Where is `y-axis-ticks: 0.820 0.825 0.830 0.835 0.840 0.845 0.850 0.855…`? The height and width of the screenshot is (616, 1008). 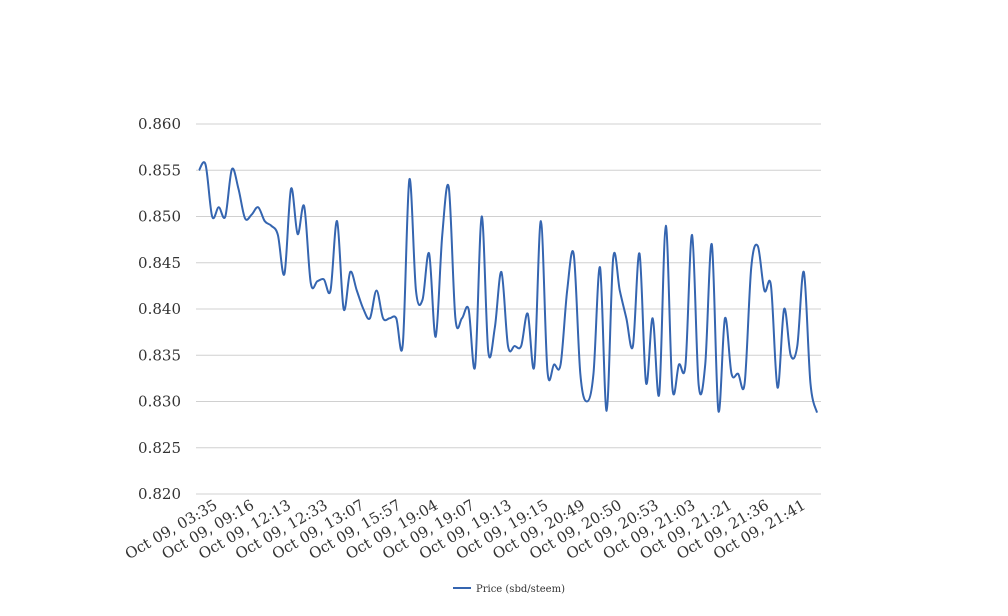 y-axis-ticks: 0.820 0.825 0.830 0.835 0.840 0.845 0.850 0.855… is located at coordinates (159, 309).